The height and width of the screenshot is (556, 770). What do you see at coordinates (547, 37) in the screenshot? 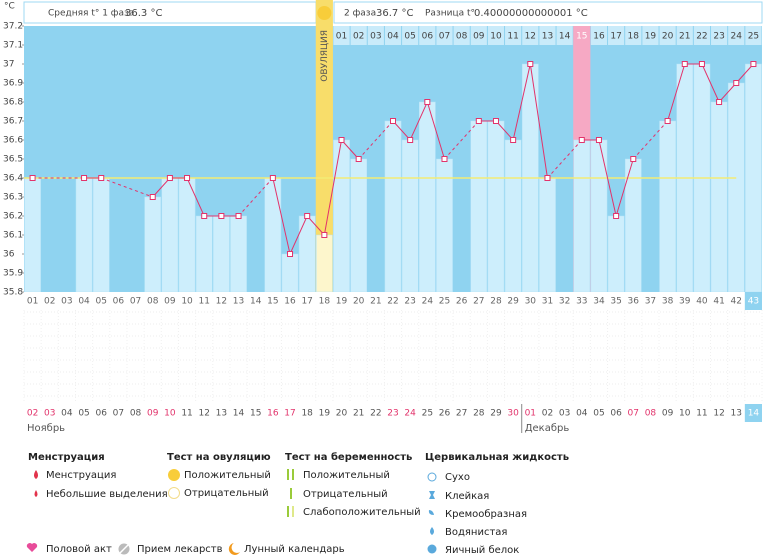
I see `cycle2-day: 13` at bounding box center [547, 37].